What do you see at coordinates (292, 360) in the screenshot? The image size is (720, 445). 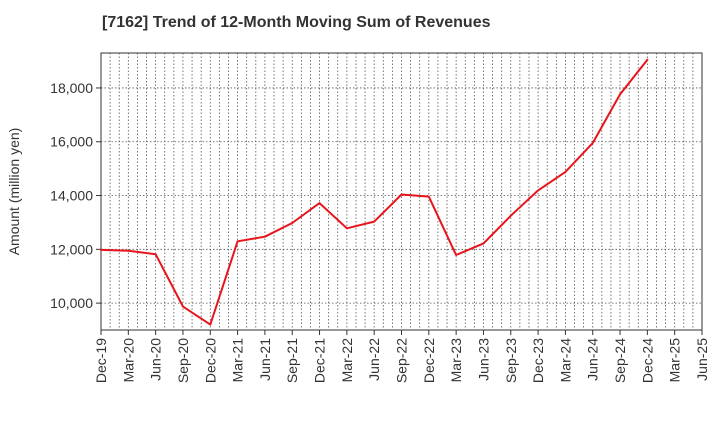 I see `x-tick-label: Sep-21` at bounding box center [292, 360].